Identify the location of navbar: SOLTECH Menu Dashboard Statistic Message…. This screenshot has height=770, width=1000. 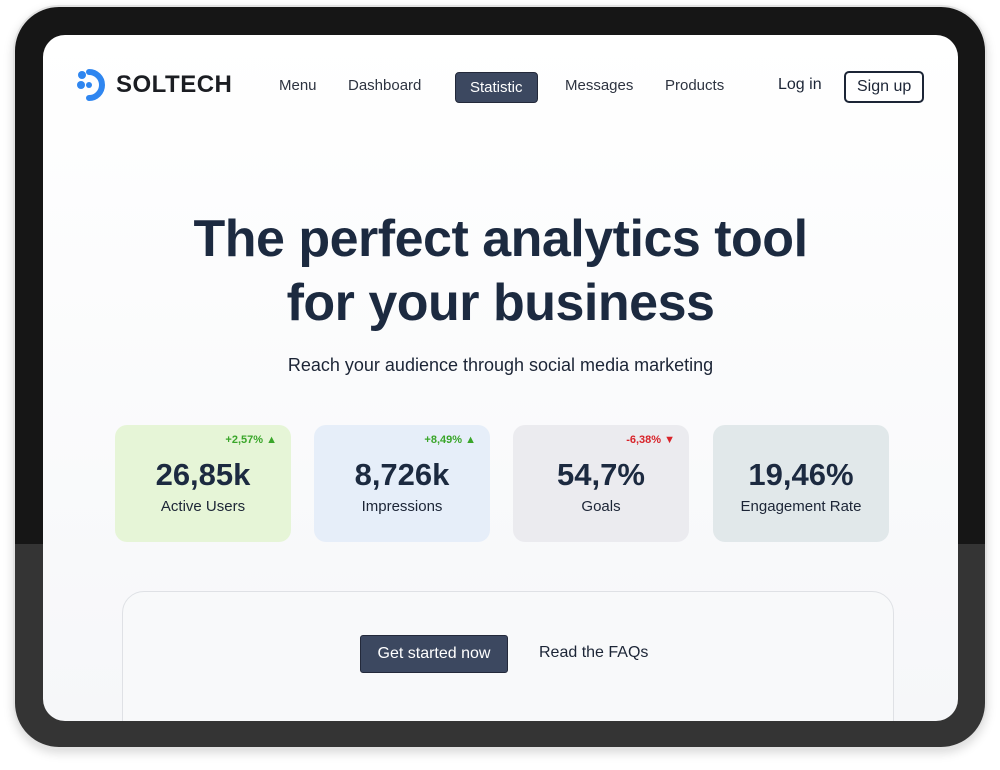
(500, 85).